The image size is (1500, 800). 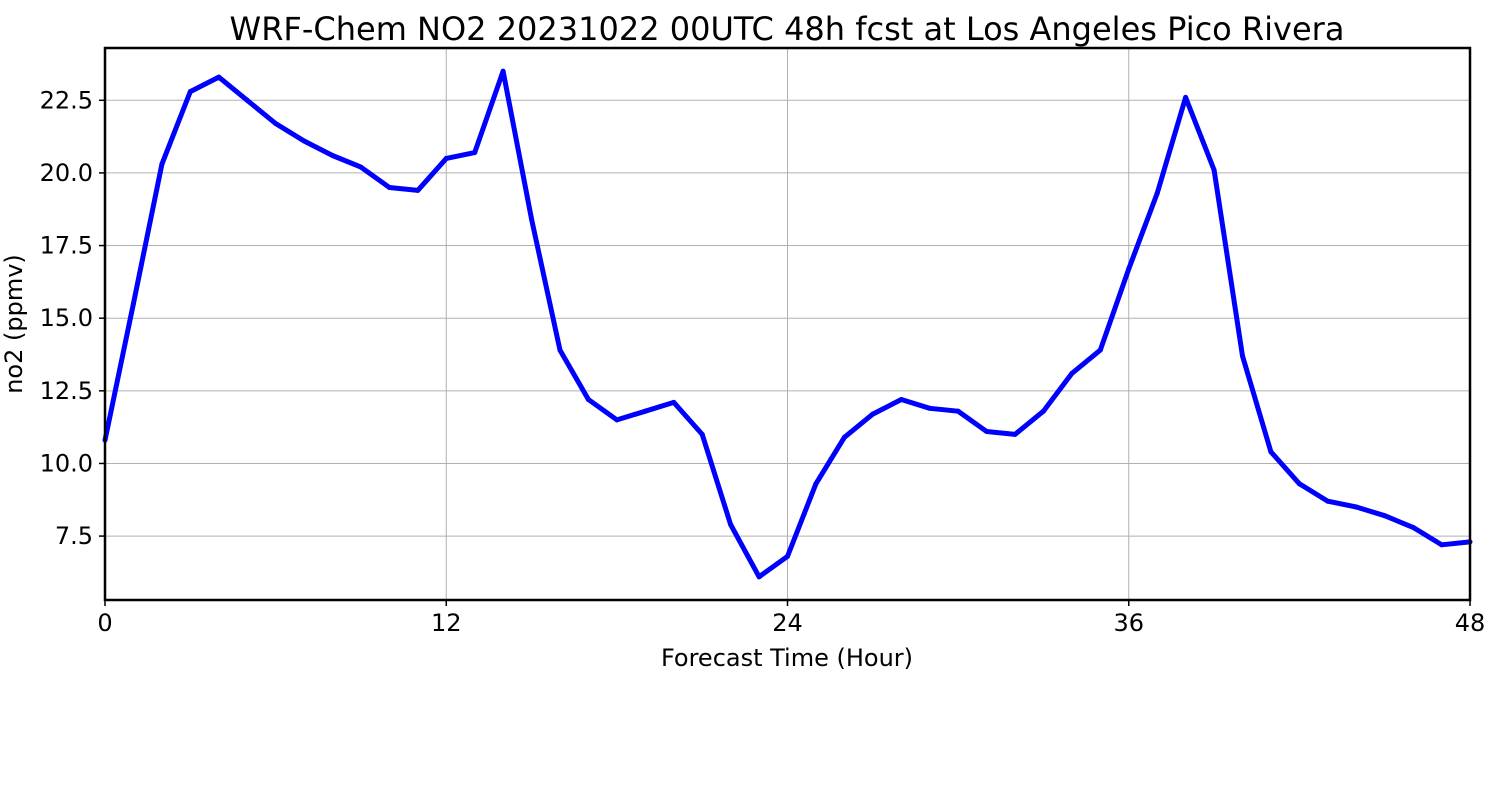 I want to click on y-tick-label: 15.0, so click(x=66, y=318).